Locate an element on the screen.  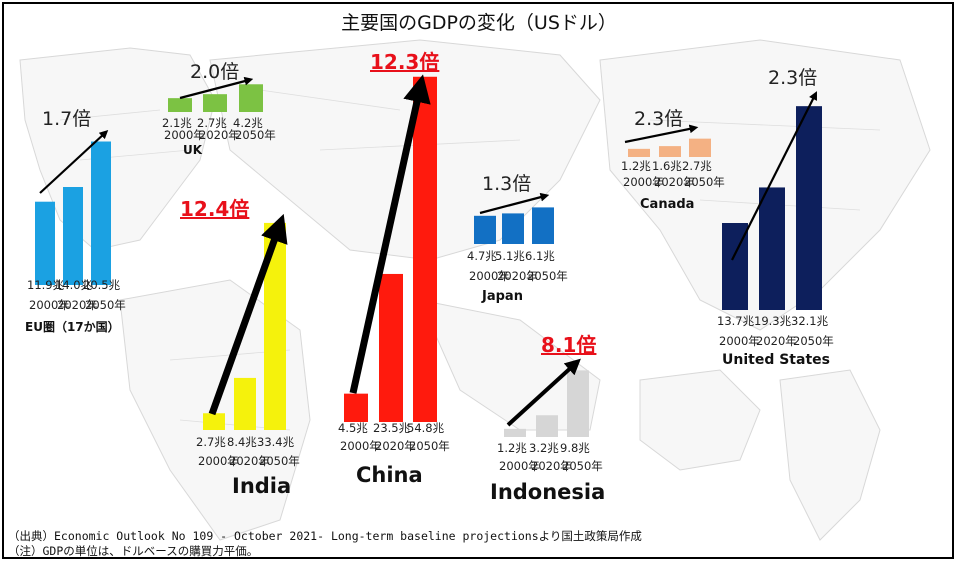
value-label-uk-1: 2.7兆 is located at coordinates (212, 123).